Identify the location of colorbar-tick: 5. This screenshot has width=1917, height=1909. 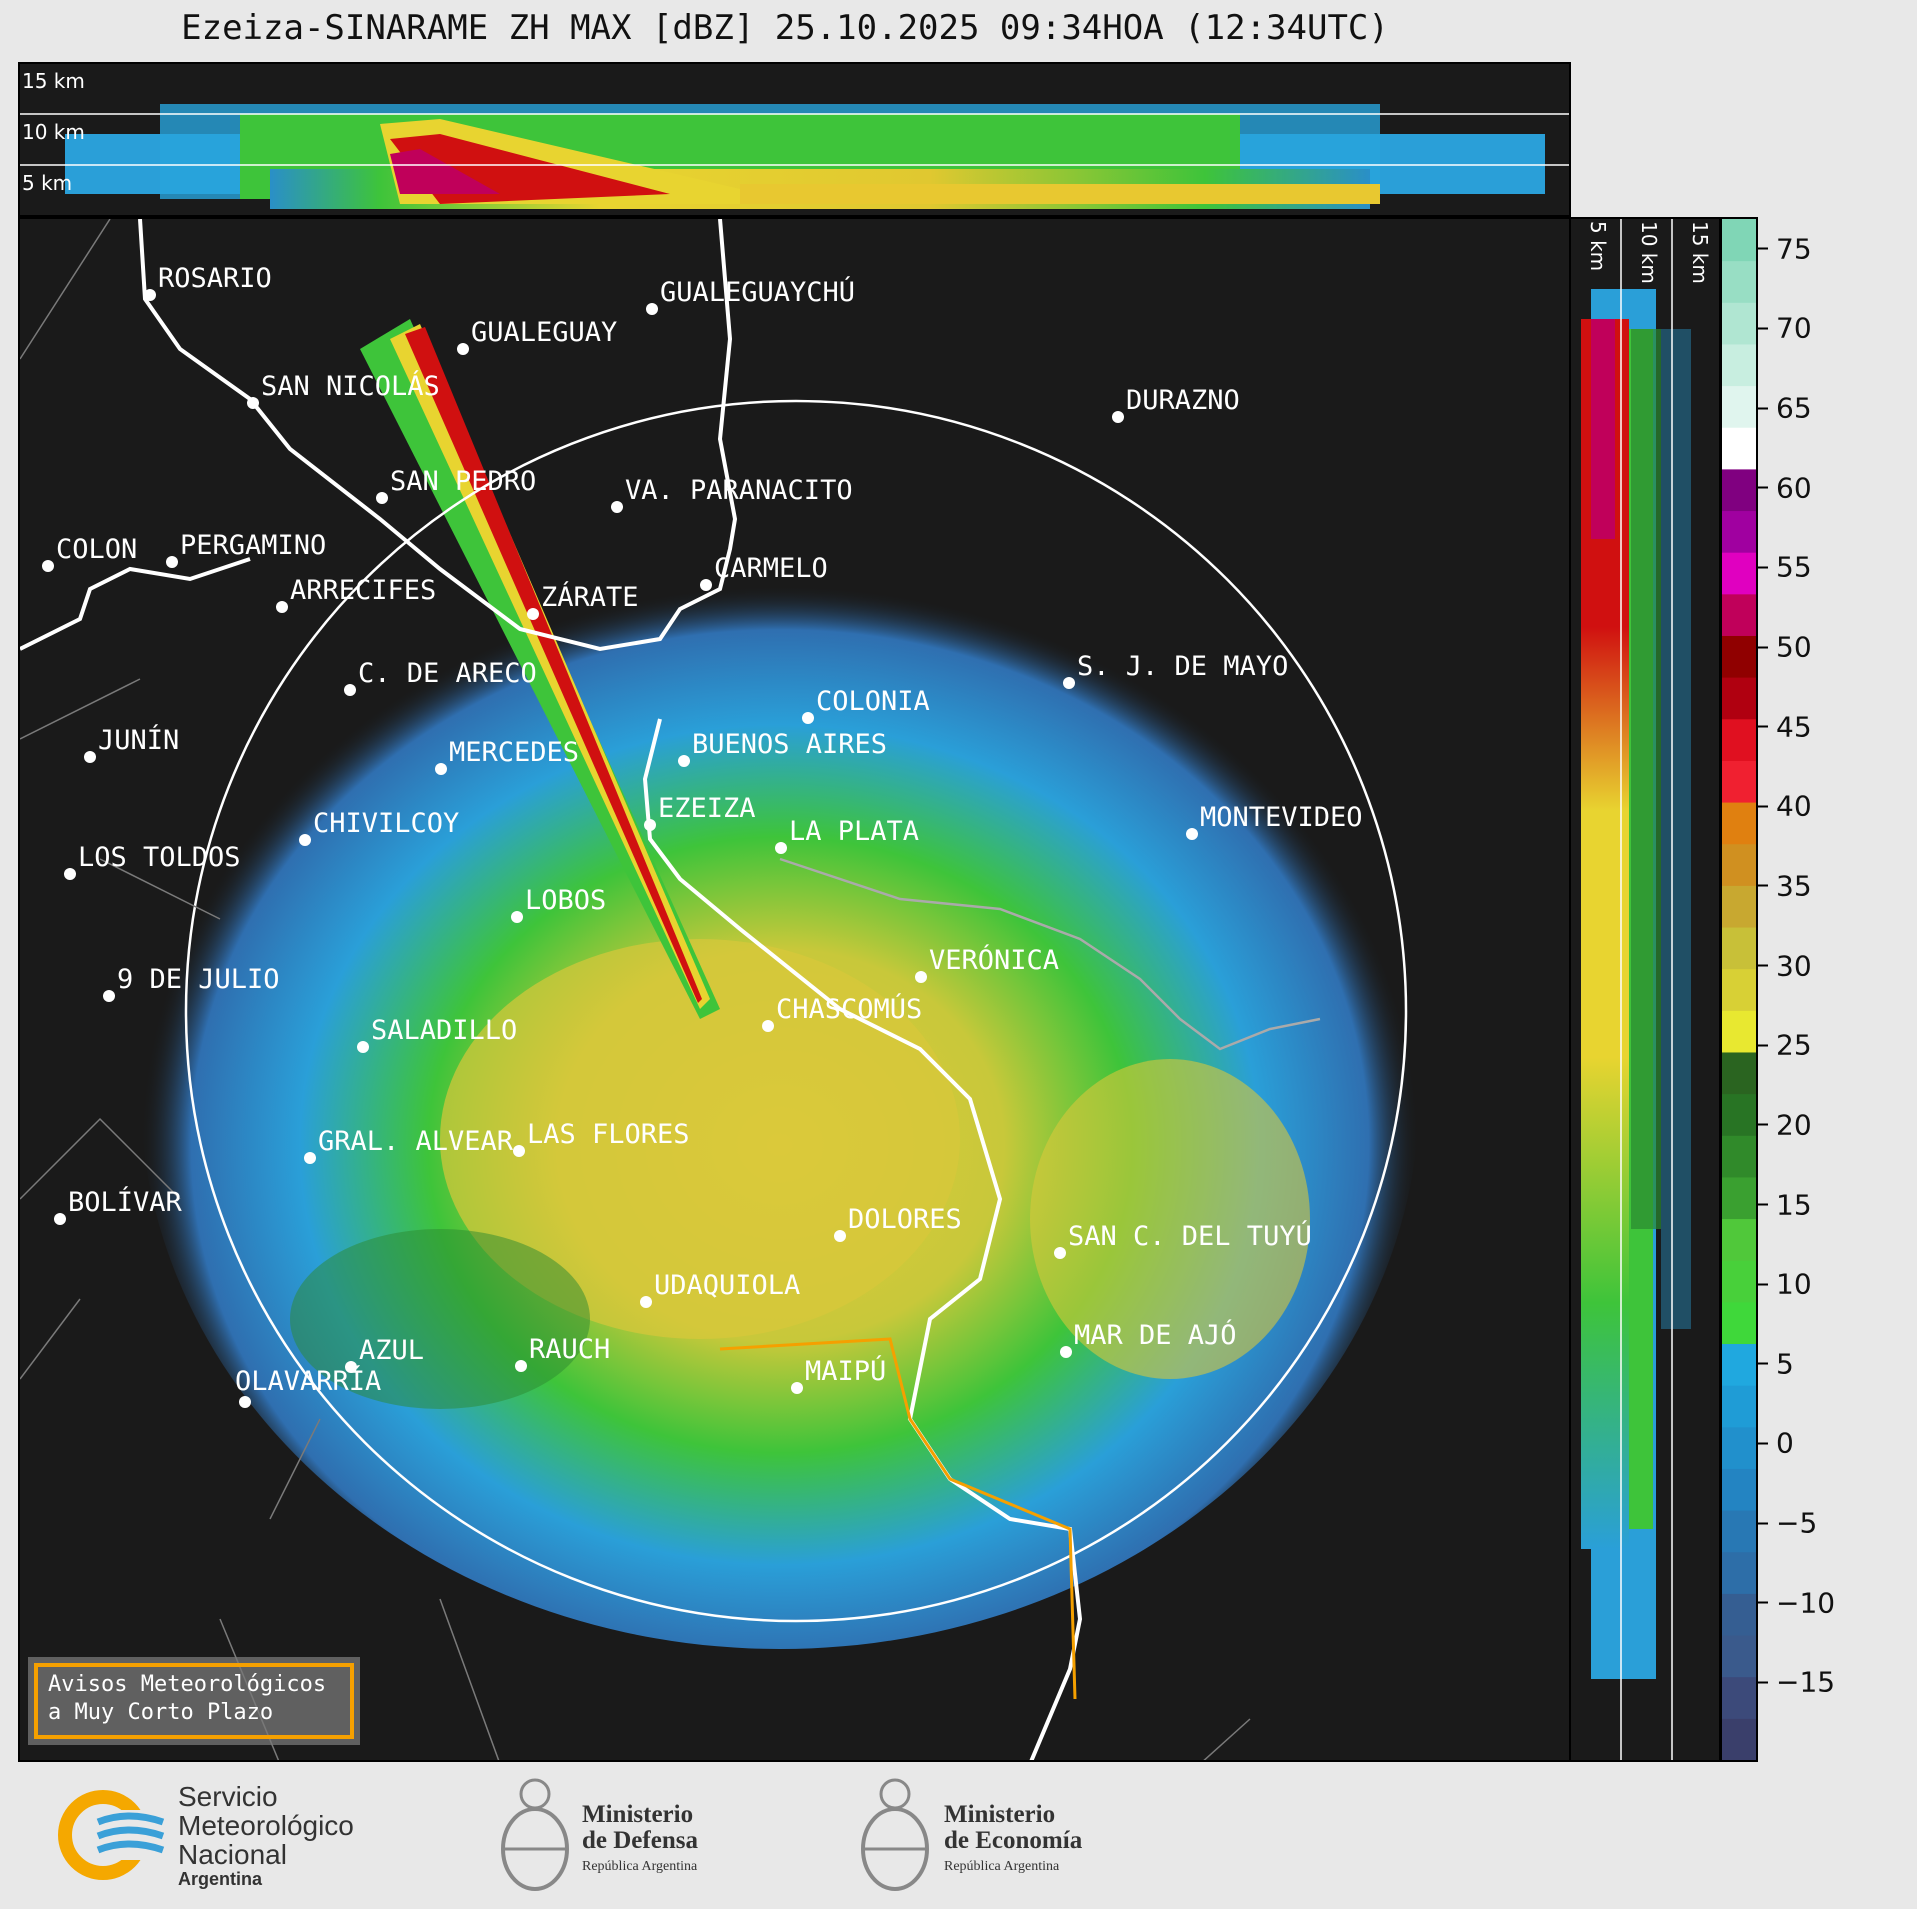
(1776, 1363).